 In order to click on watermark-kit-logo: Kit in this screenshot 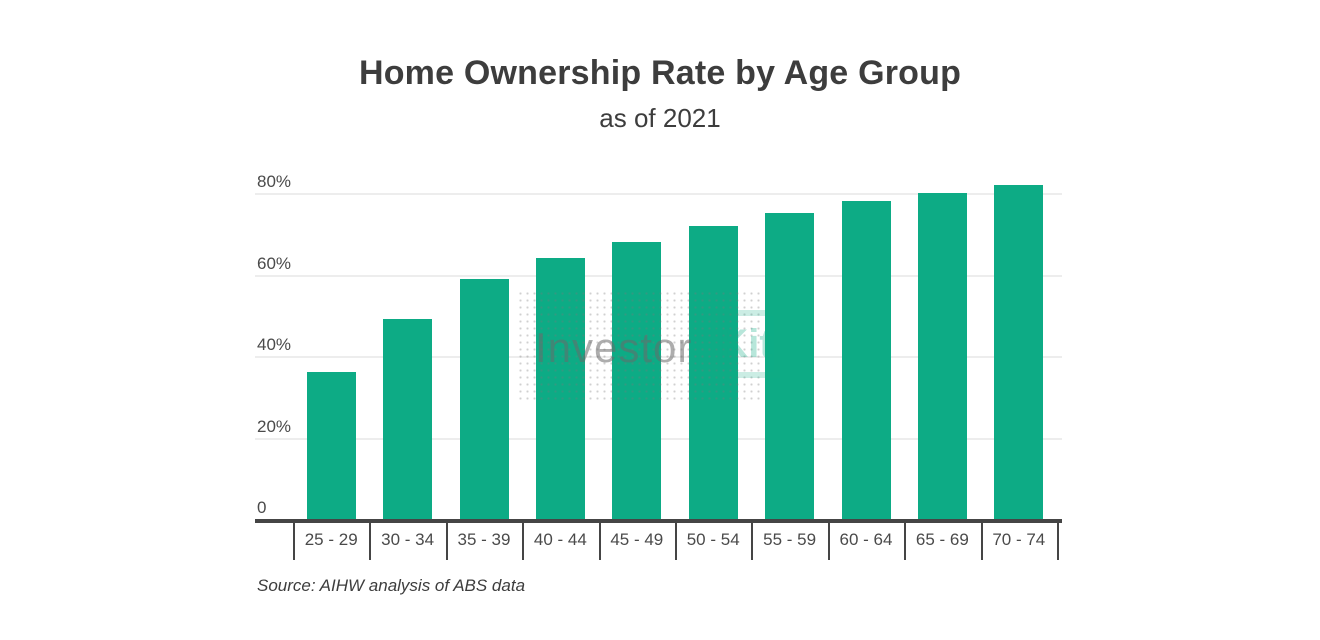, I will do `click(746, 344)`.